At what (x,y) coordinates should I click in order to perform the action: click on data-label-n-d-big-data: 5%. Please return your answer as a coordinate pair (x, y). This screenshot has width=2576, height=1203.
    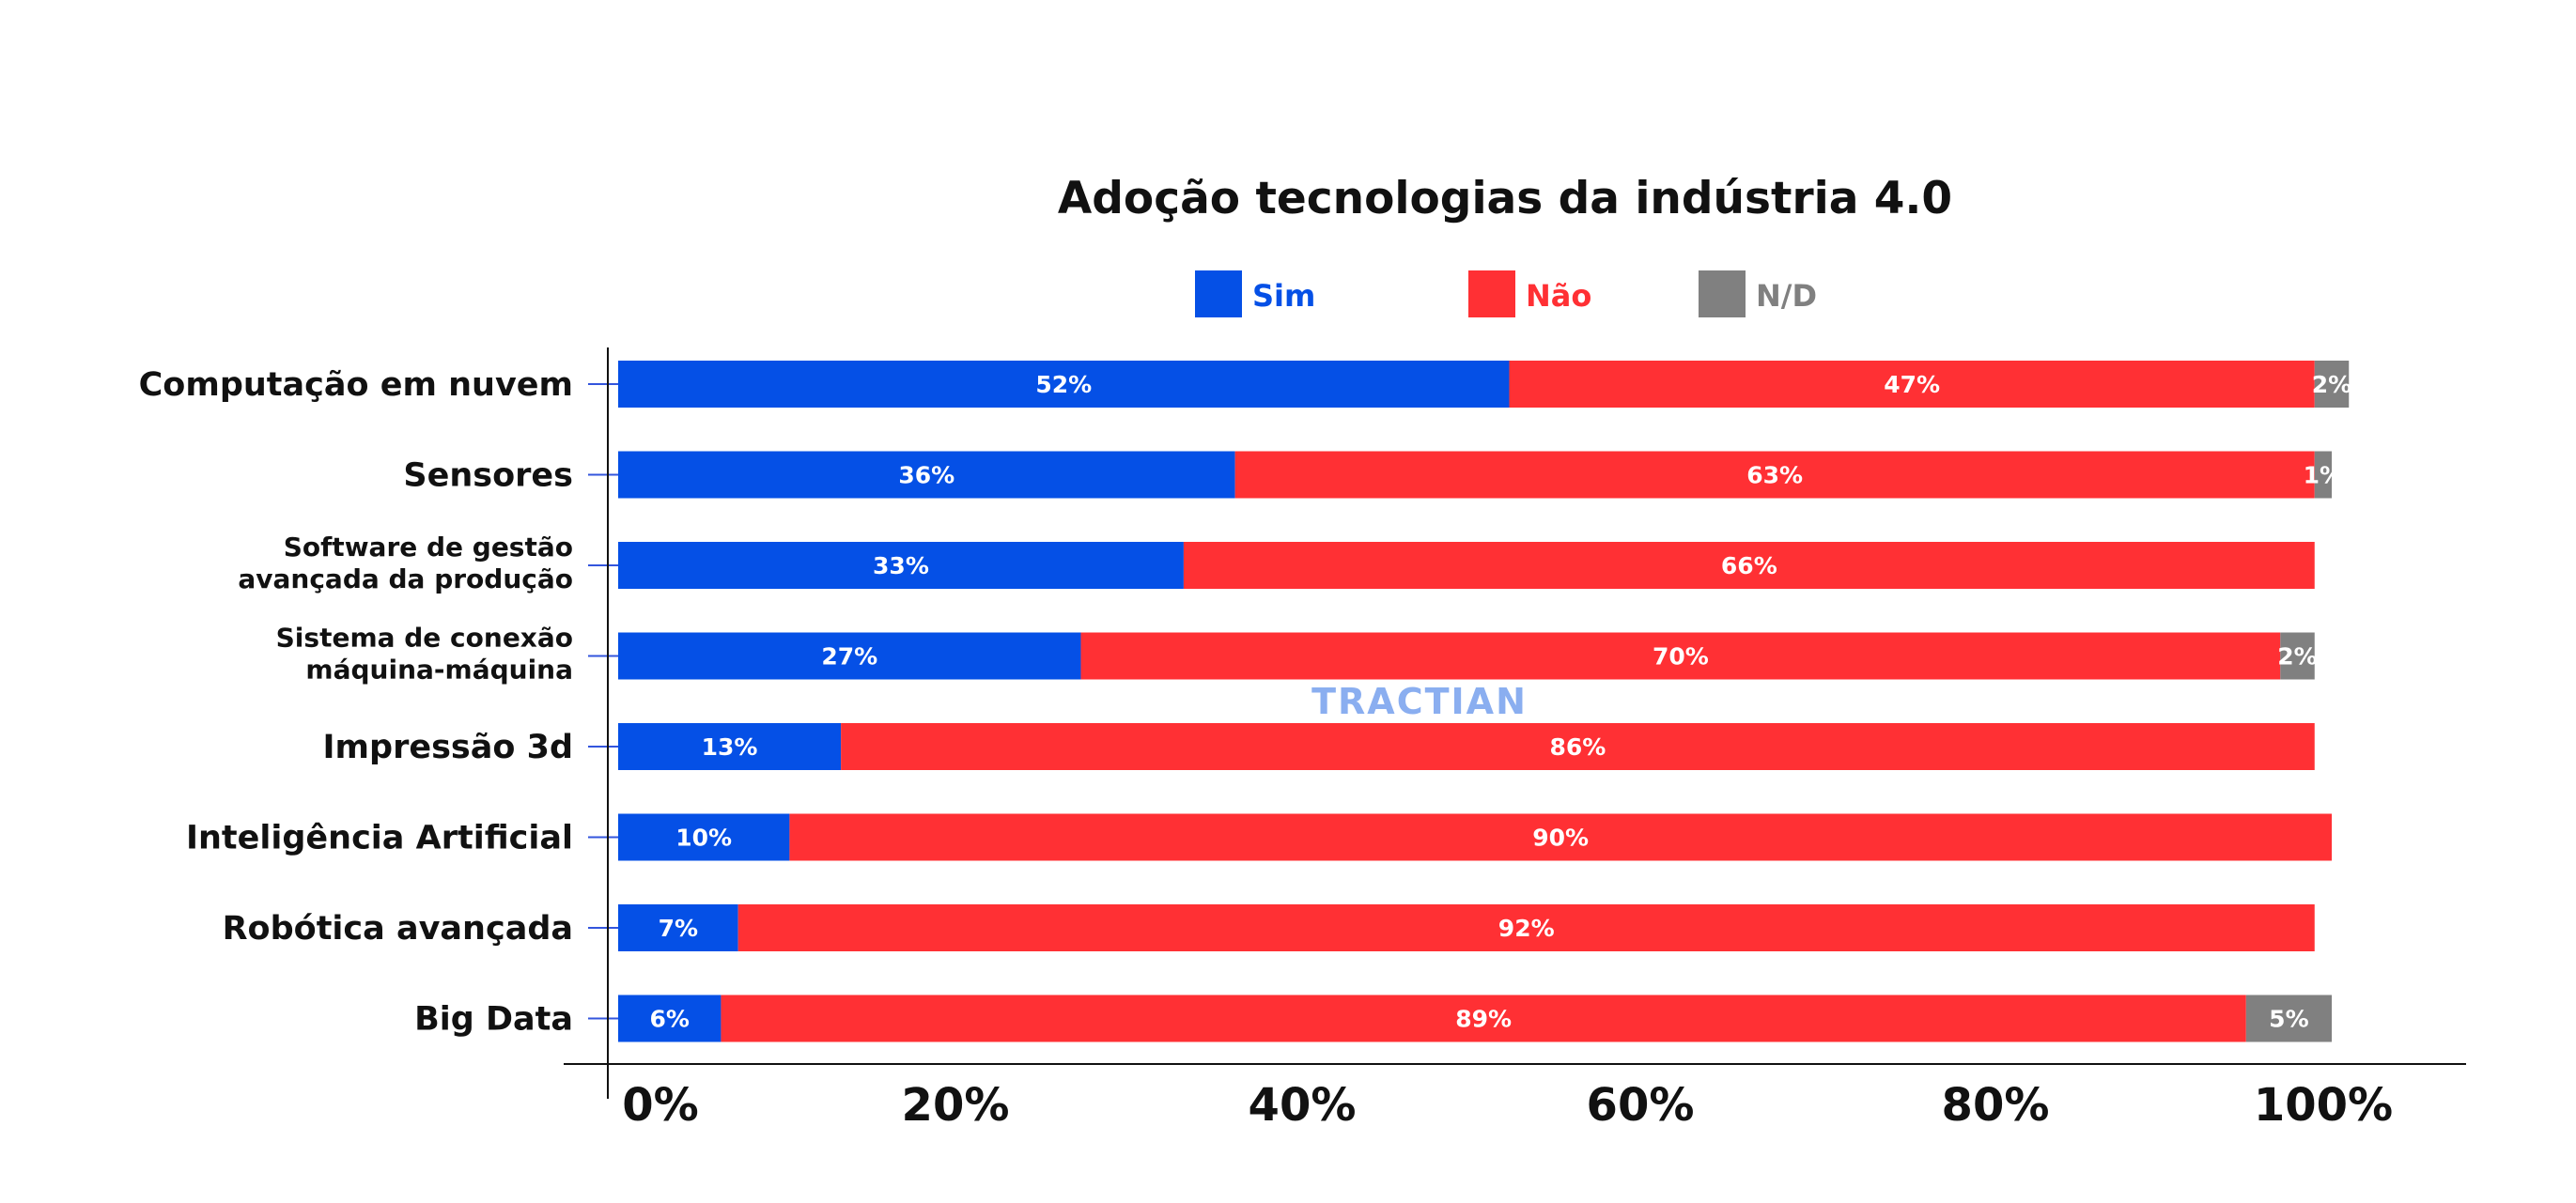
    Looking at the image, I should click on (2289, 1019).